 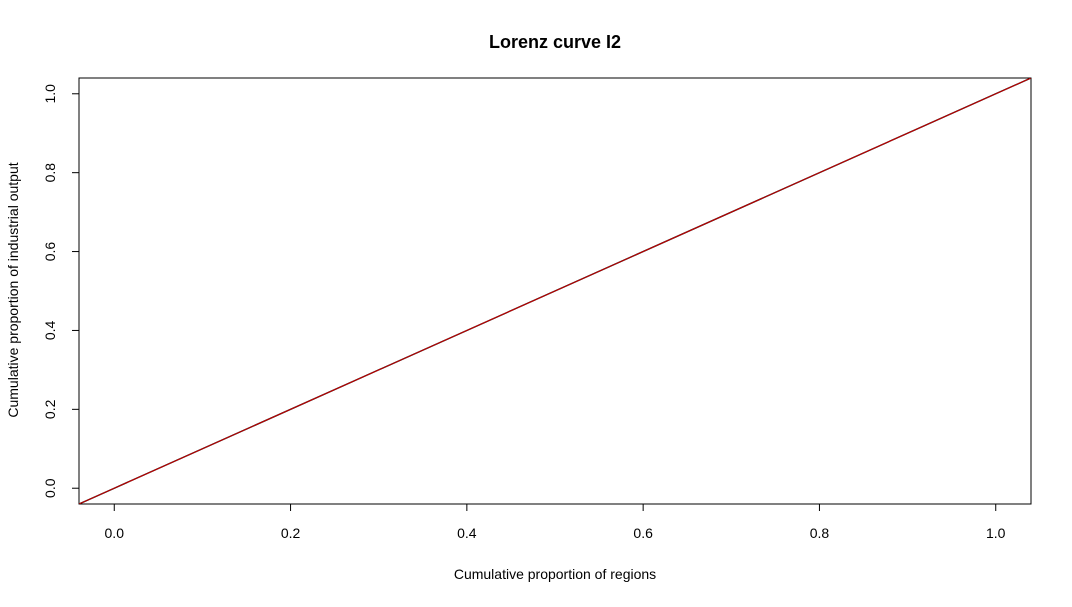 I want to click on y-tick-label: 0.2, so click(x=50, y=409).